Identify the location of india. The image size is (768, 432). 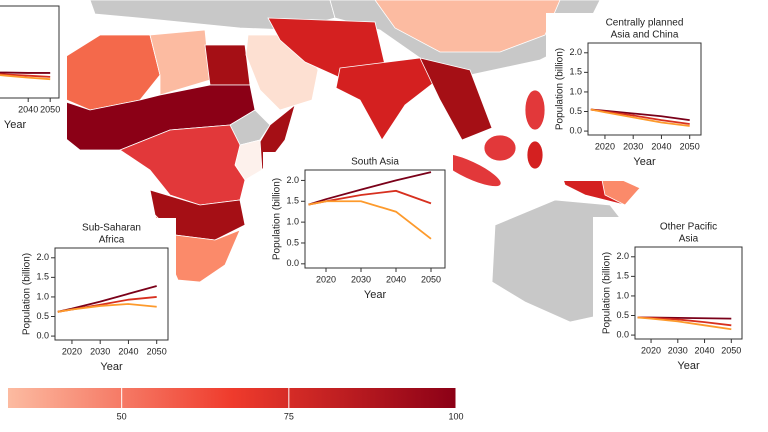
(388, 99).